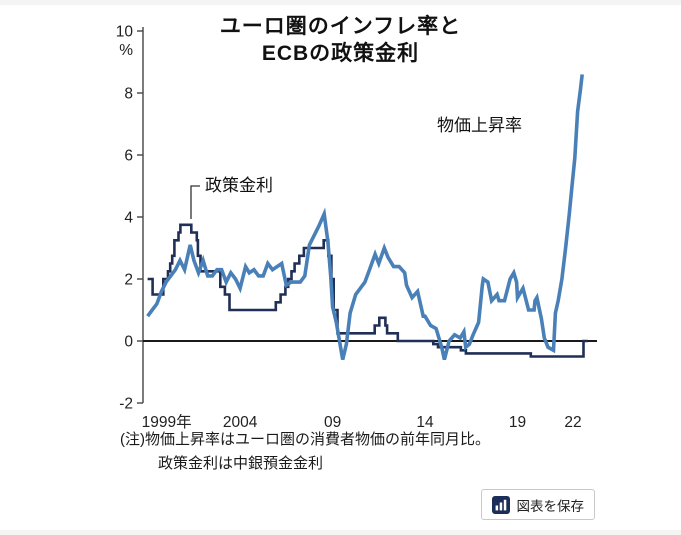 This screenshot has height=535, width=681. Describe the element at coordinates (128, 280) in the screenshot. I see `y-tick-label: 2` at that location.